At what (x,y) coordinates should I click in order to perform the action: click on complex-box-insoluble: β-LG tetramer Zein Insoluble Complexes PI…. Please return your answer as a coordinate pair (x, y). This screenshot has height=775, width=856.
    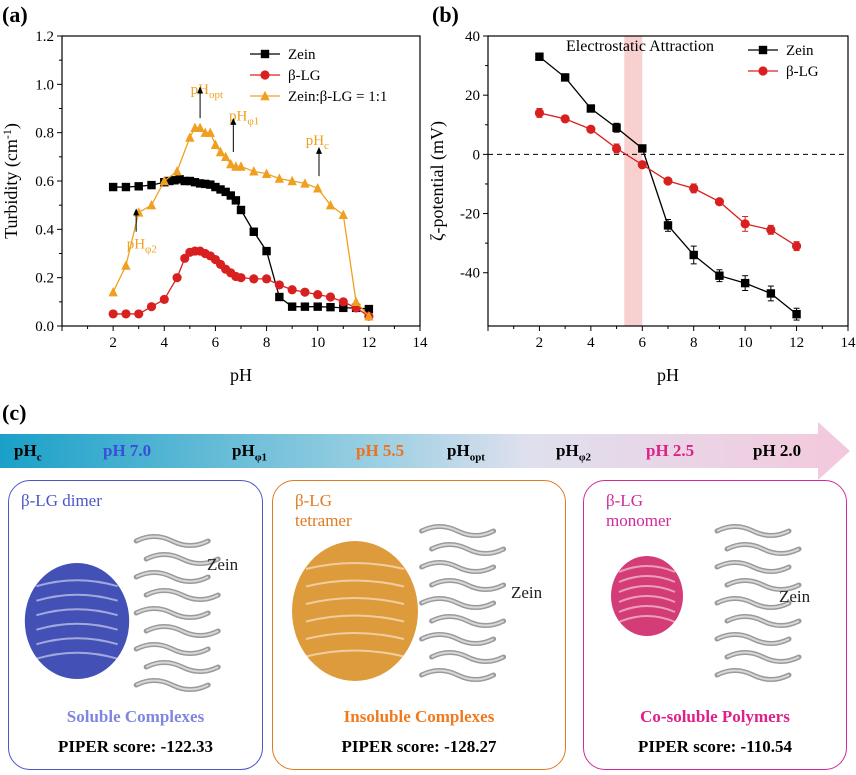
    Looking at the image, I should click on (419, 625).